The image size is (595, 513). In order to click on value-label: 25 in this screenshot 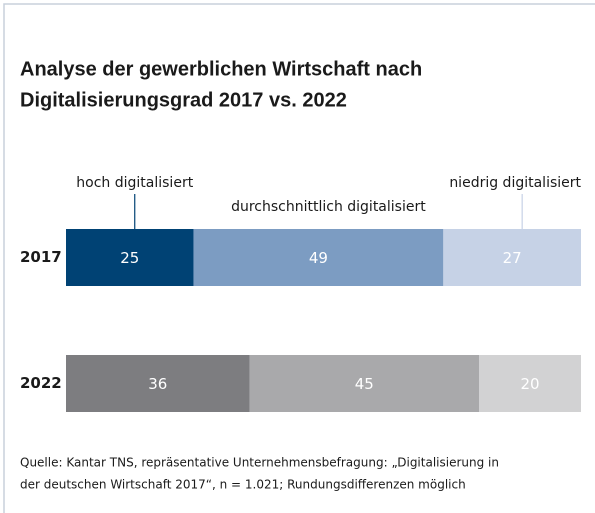, I will do `click(129, 258)`.